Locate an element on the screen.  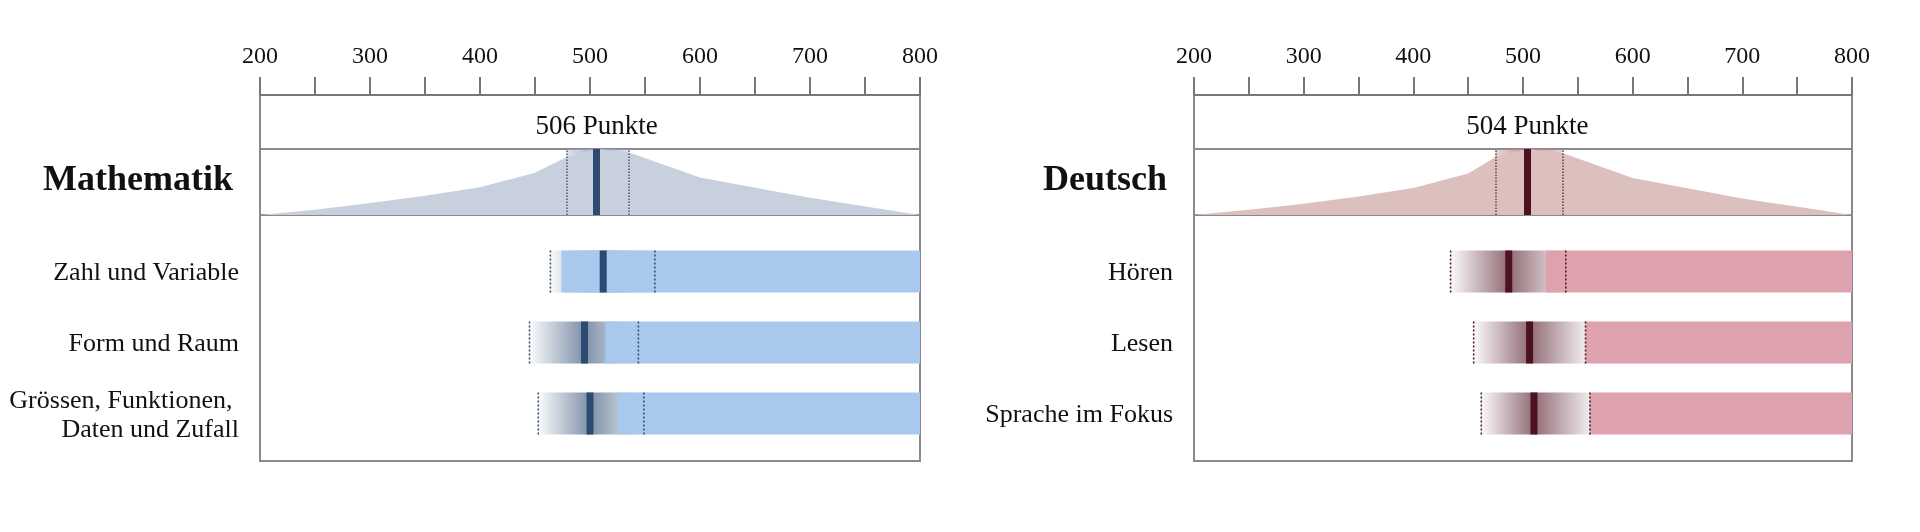
y-tick-label: Zahl und Variable is located at coordinates (146, 271).